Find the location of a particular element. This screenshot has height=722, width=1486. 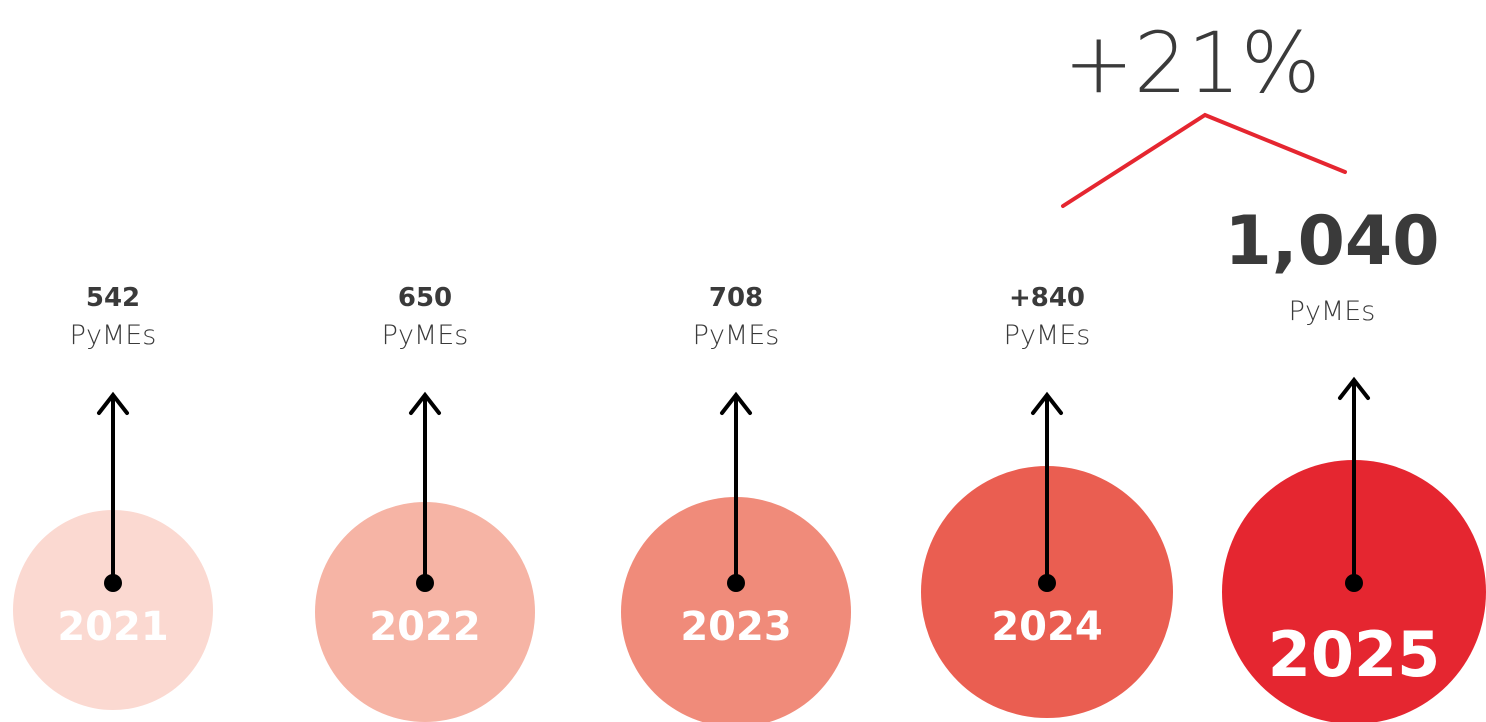

year-label: 2021 is located at coordinates (112, 627).